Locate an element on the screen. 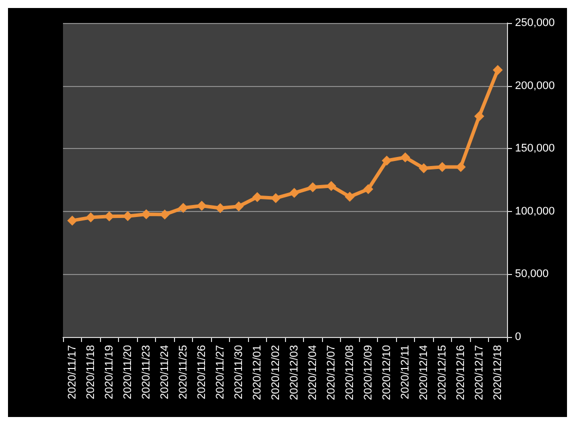 This screenshot has height=425, width=575. x-tick-label: 2020/11/27 is located at coordinates (220, 372).